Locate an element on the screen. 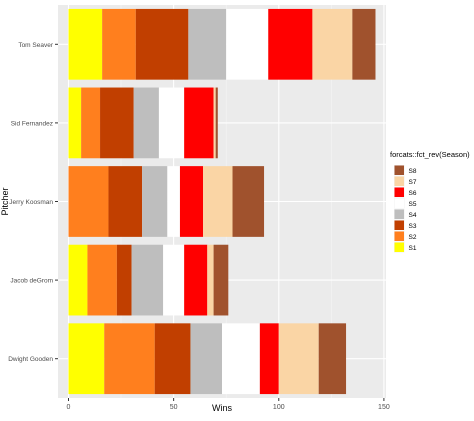 Image resolution: width=474 pixels, height=421 pixels. bar-s2-jerry-koosman is located at coordinates (88, 201).